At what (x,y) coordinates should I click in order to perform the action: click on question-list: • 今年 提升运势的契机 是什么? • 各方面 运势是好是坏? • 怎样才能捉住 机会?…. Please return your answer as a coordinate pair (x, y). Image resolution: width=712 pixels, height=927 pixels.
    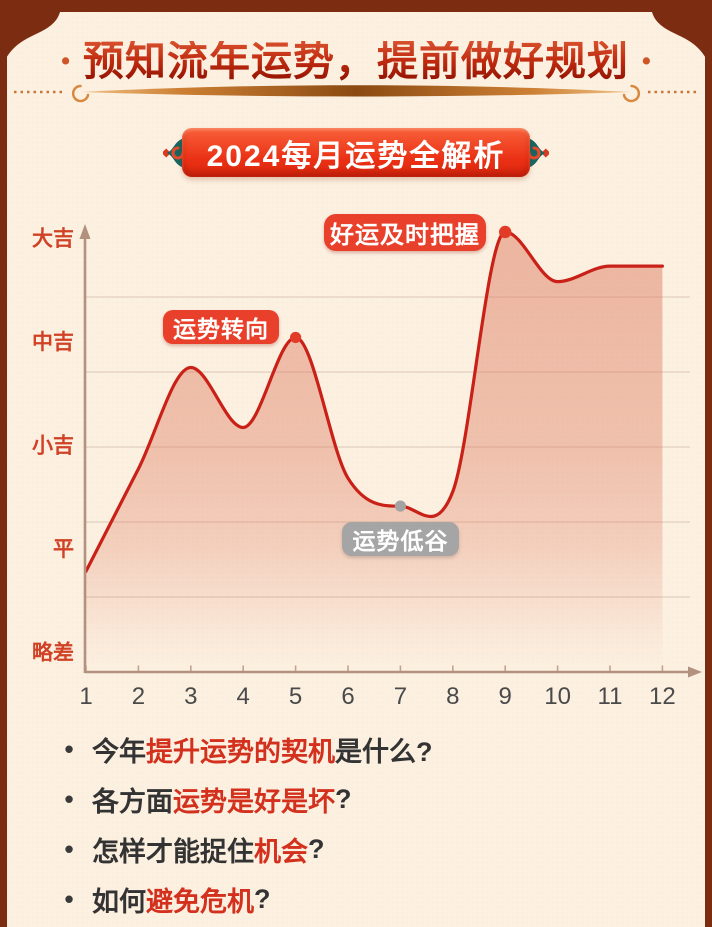
    Looking at the image, I should click on (245, 824).